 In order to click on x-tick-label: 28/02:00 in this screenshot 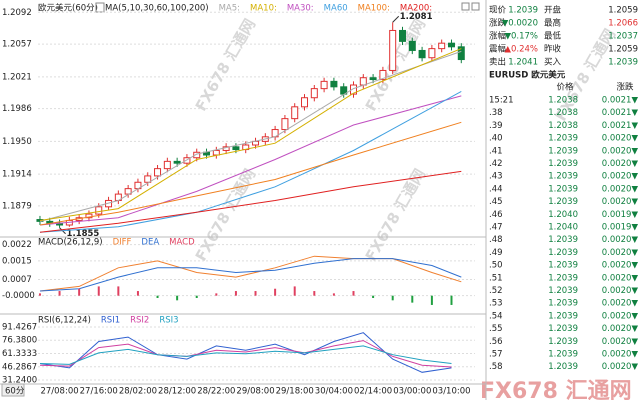, I will do `click(138, 392)`.